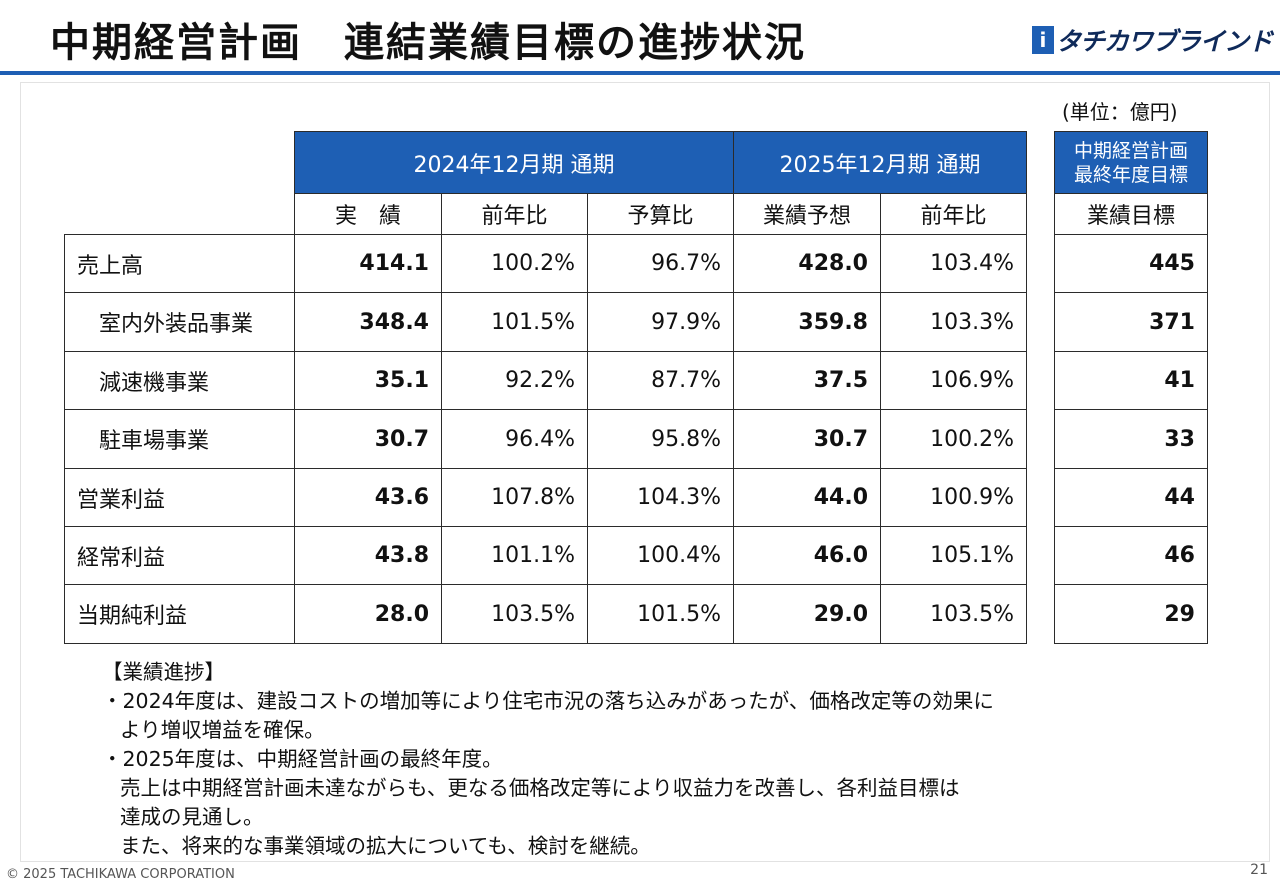 The height and width of the screenshot is (886, 1280). What do you see at coordinates (514, 322) in the screenshot?
I see `cell-yoy-2024: 101.5%` at bounding box center [514, 322].